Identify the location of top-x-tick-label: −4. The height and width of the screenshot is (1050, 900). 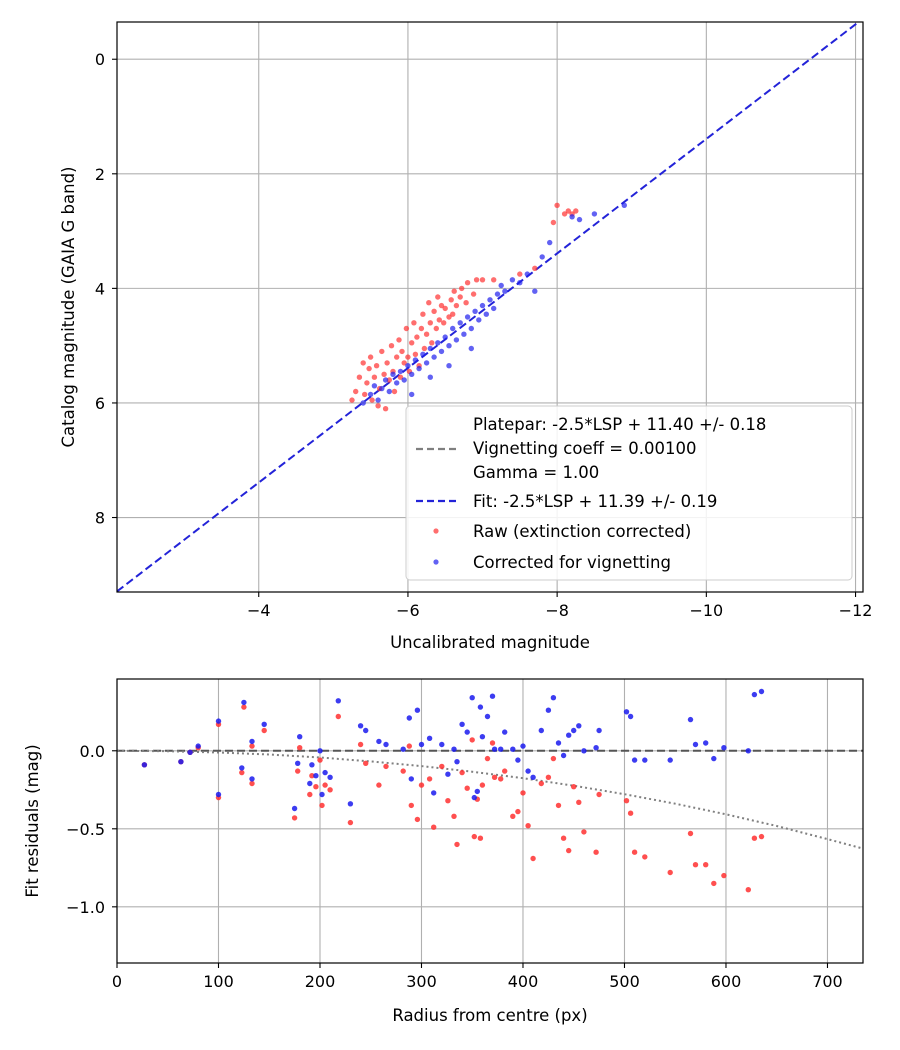
(259, 610).